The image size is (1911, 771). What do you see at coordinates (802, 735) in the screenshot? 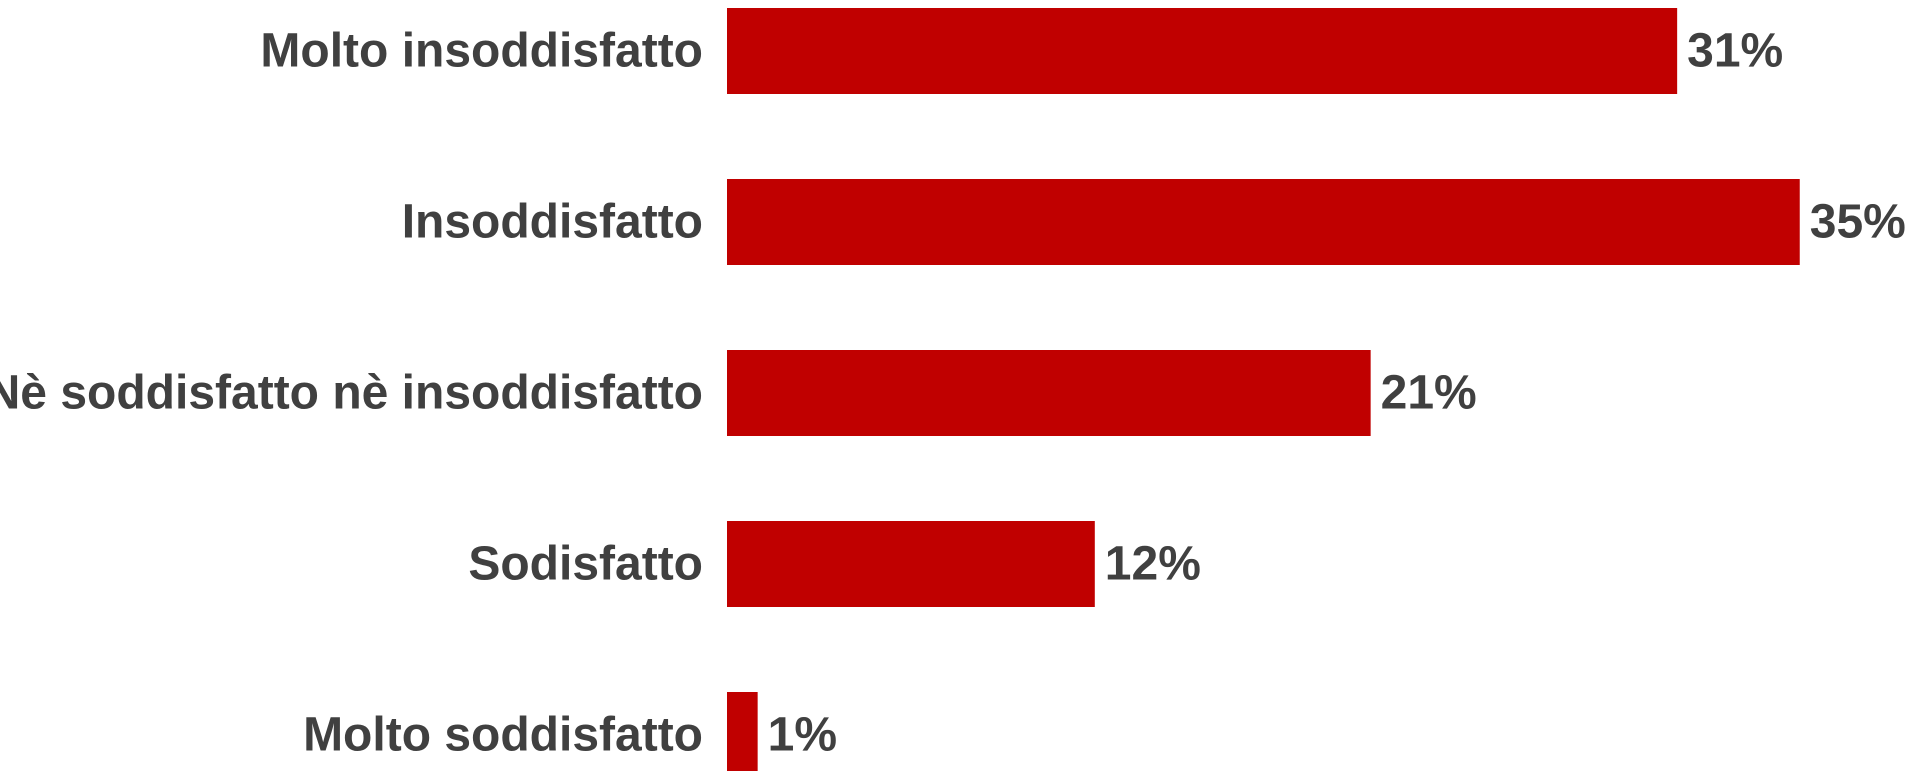
I see `value-label: 1%` at bounding box center [802, 735].